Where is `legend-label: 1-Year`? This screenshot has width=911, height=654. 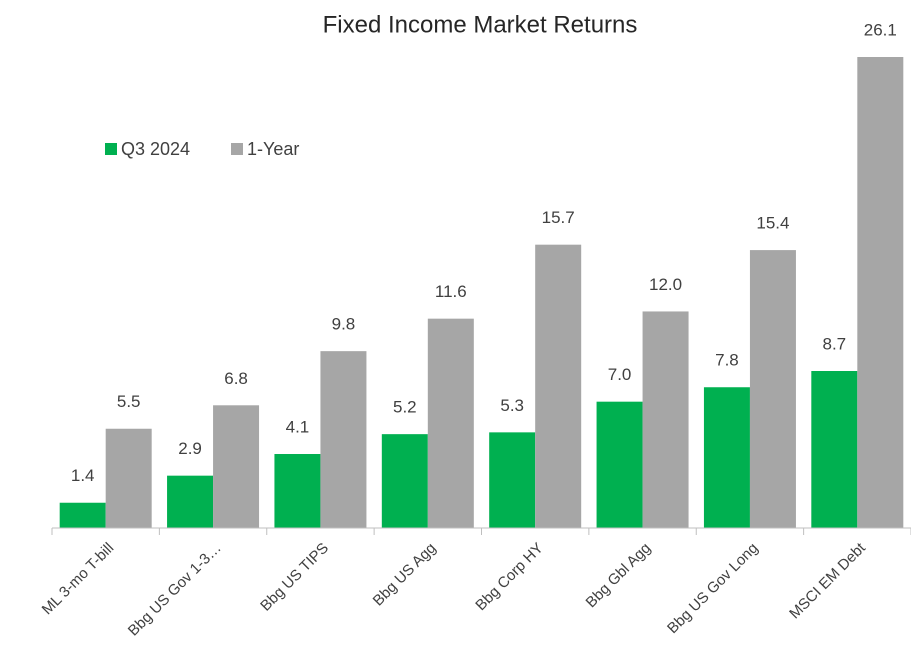 legend-label: 1-Year is located at coordinates (273, 149).